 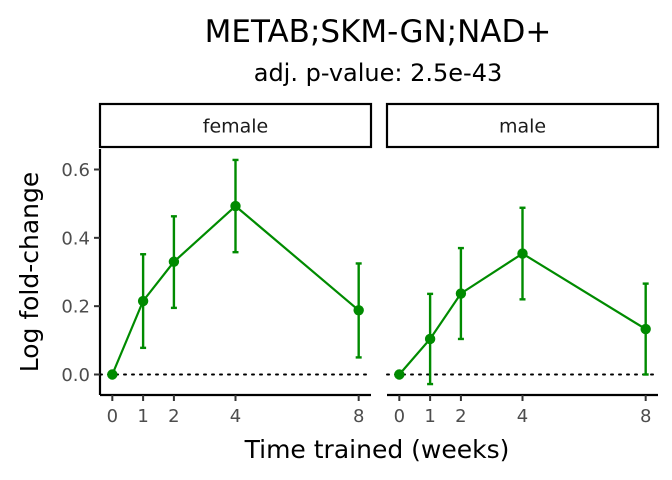 What do you see at coordinates (378, 32) in the screenshot?
I see `chart-title: METAB;SKM-GN;NAD+` at bounding box center [378, 32].